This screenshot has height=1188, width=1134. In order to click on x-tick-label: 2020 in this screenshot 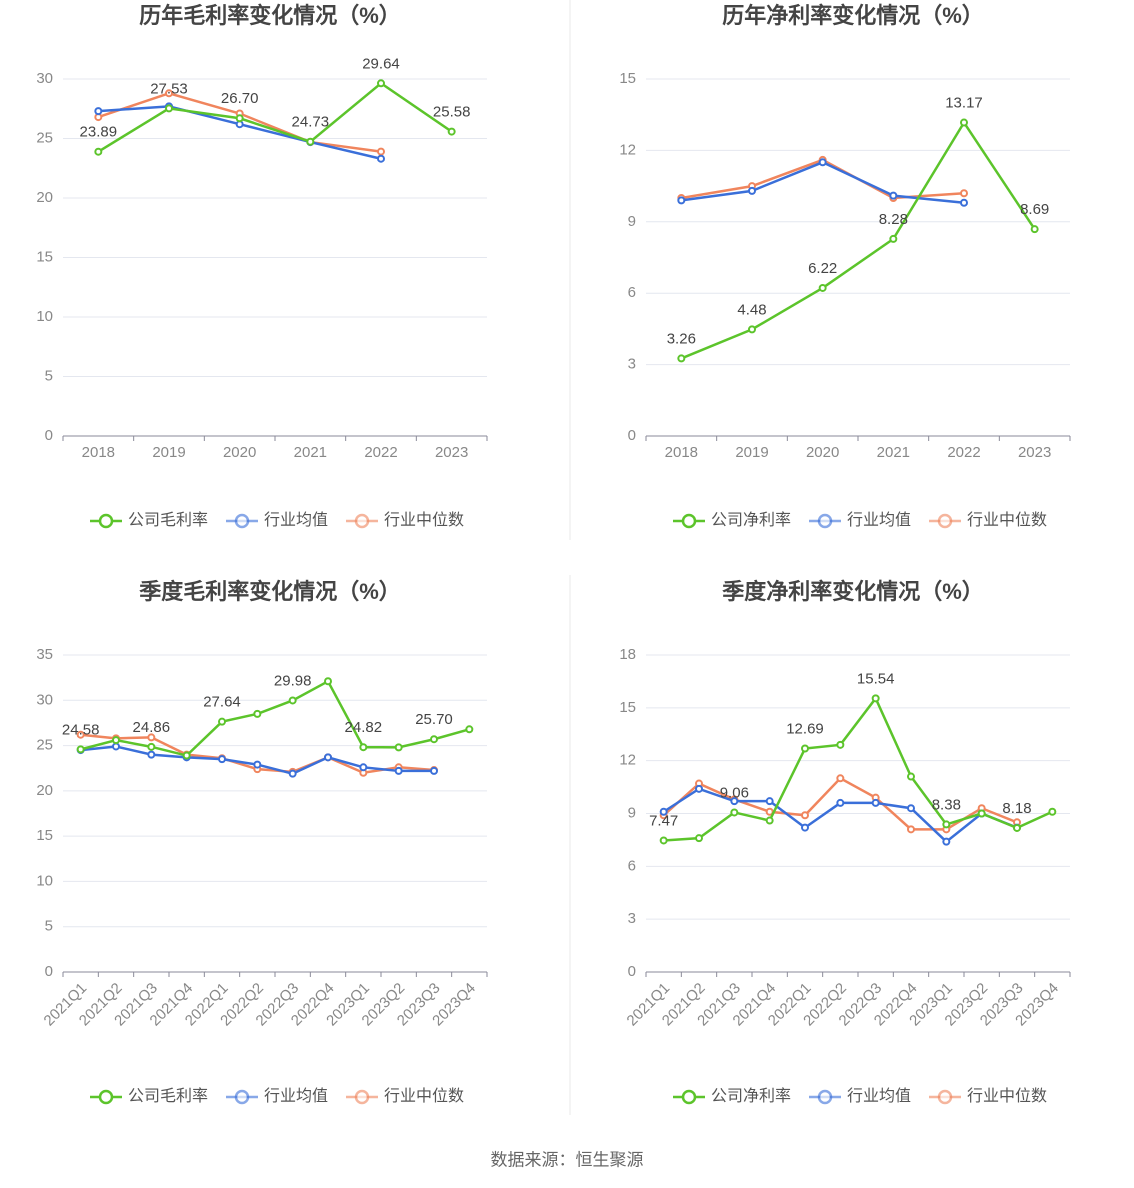, I will do `click(239, 452)`.